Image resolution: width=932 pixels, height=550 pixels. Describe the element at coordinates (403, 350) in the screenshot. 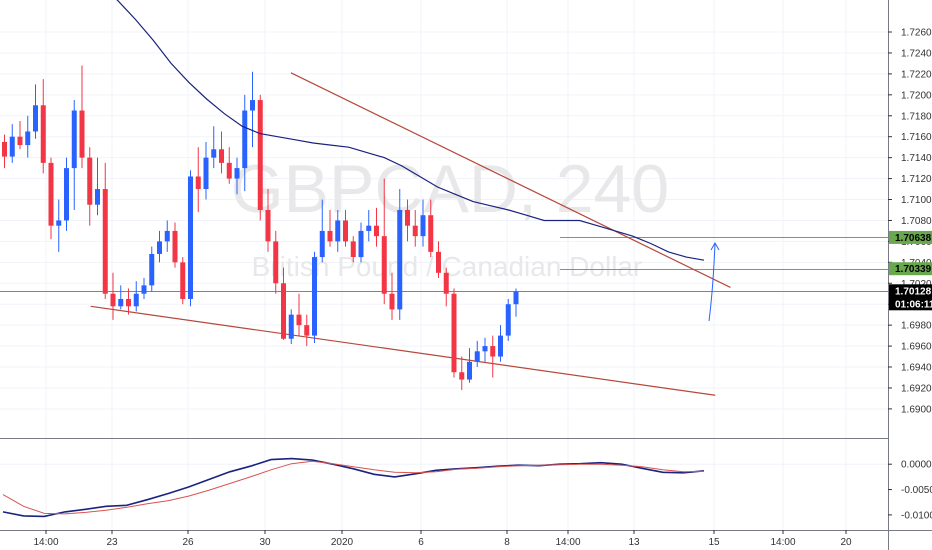

I see `trendline` at that location.